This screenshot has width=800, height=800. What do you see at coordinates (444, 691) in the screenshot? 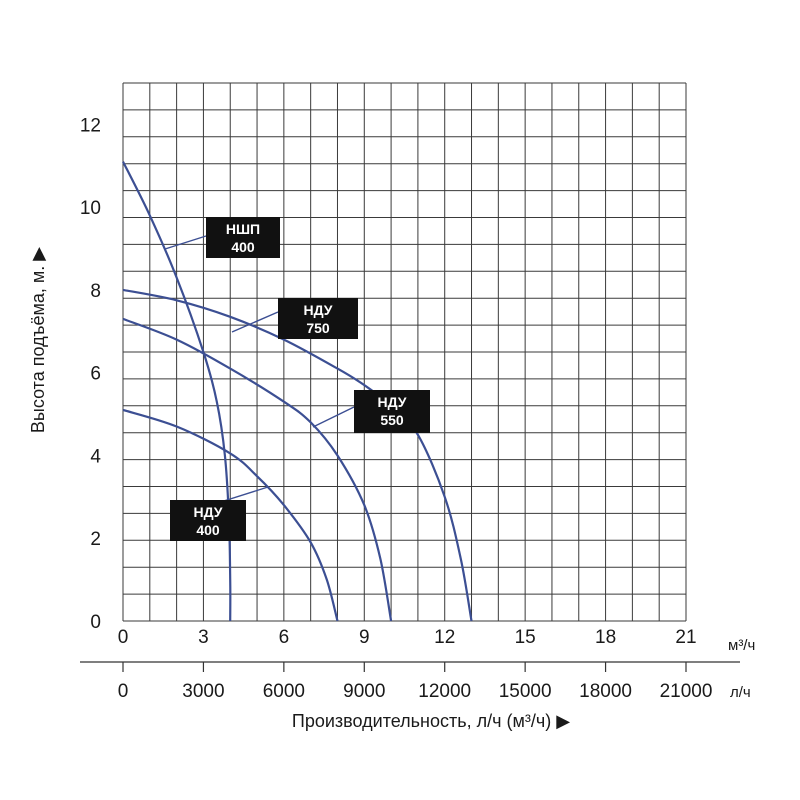
I see `x-secondary-tick-label: 12000` at bounding box center [444, 691].